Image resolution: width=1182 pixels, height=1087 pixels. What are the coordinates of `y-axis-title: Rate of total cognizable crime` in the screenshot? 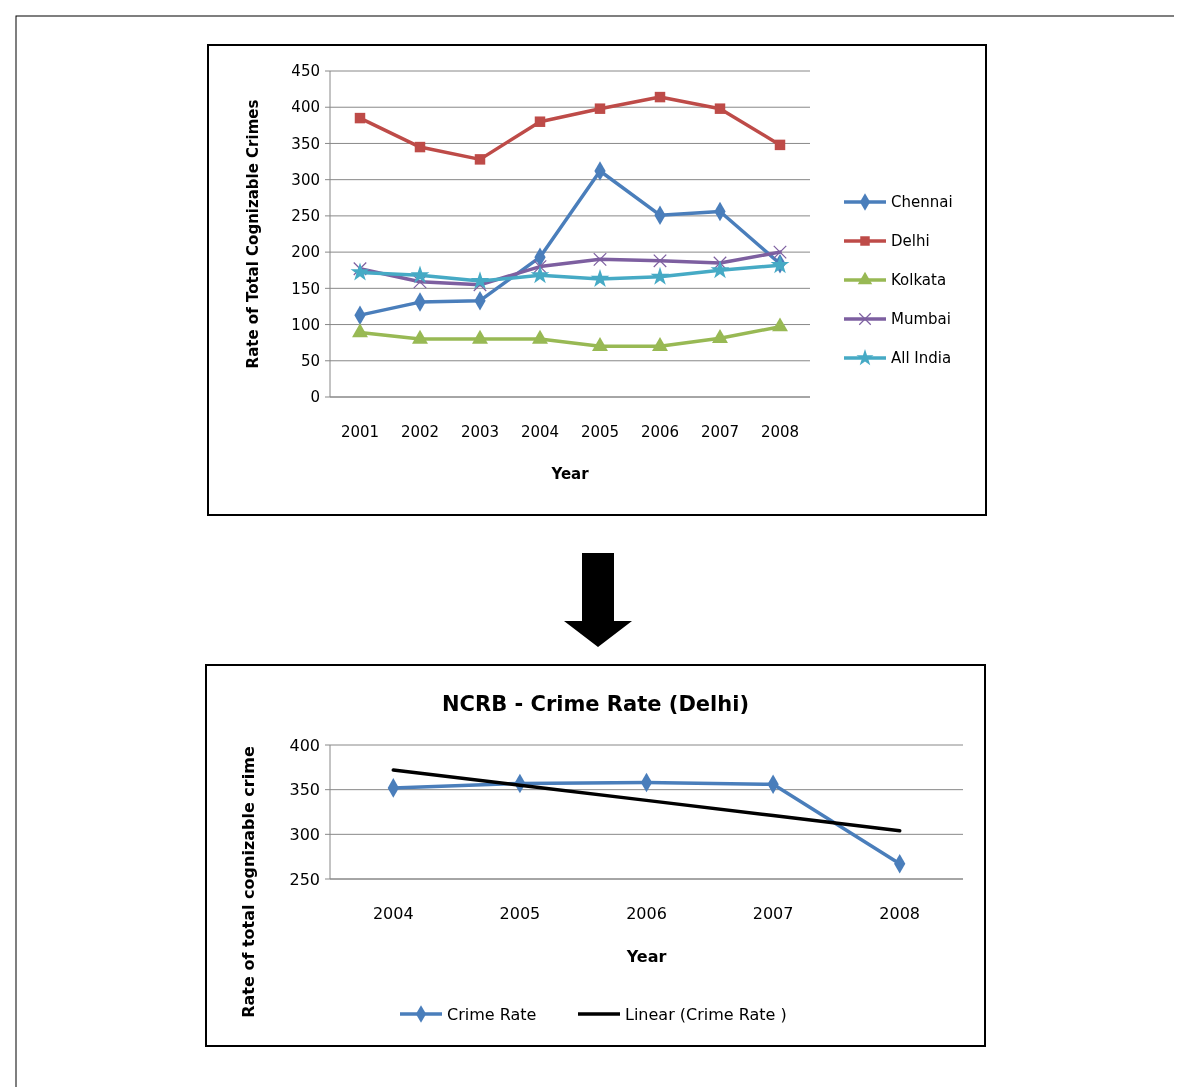 It's located at (248, 882).